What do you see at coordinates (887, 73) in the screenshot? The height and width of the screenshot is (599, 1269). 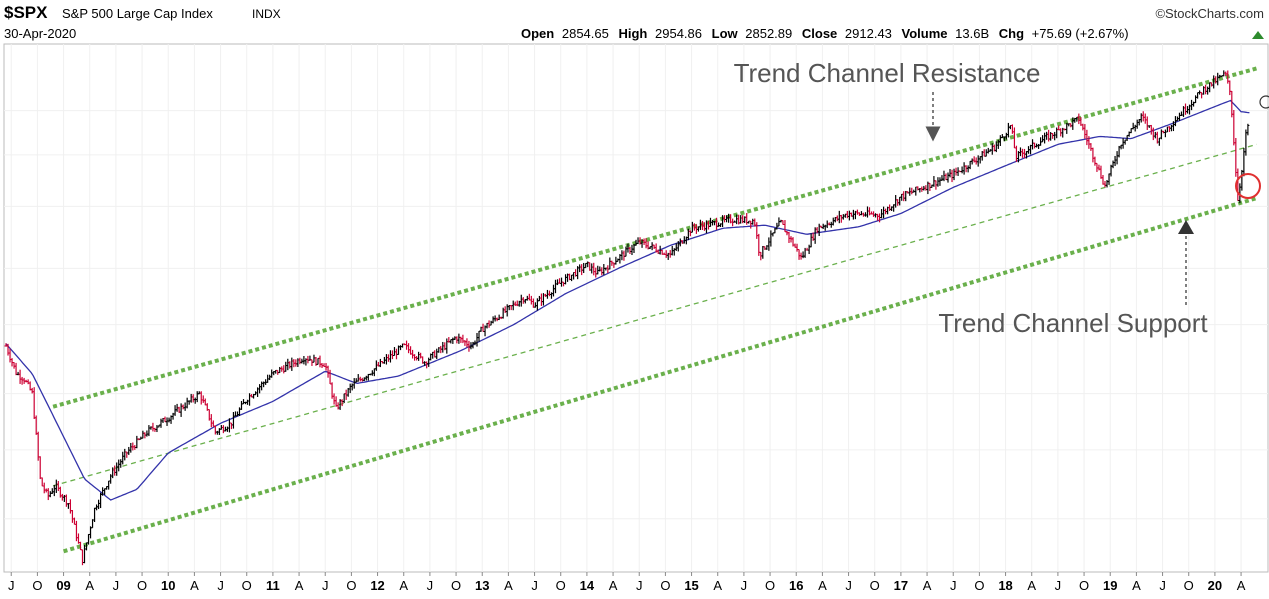 I see `resistance-label: Trend Channel Resistance` at bounding box center [887, 73].